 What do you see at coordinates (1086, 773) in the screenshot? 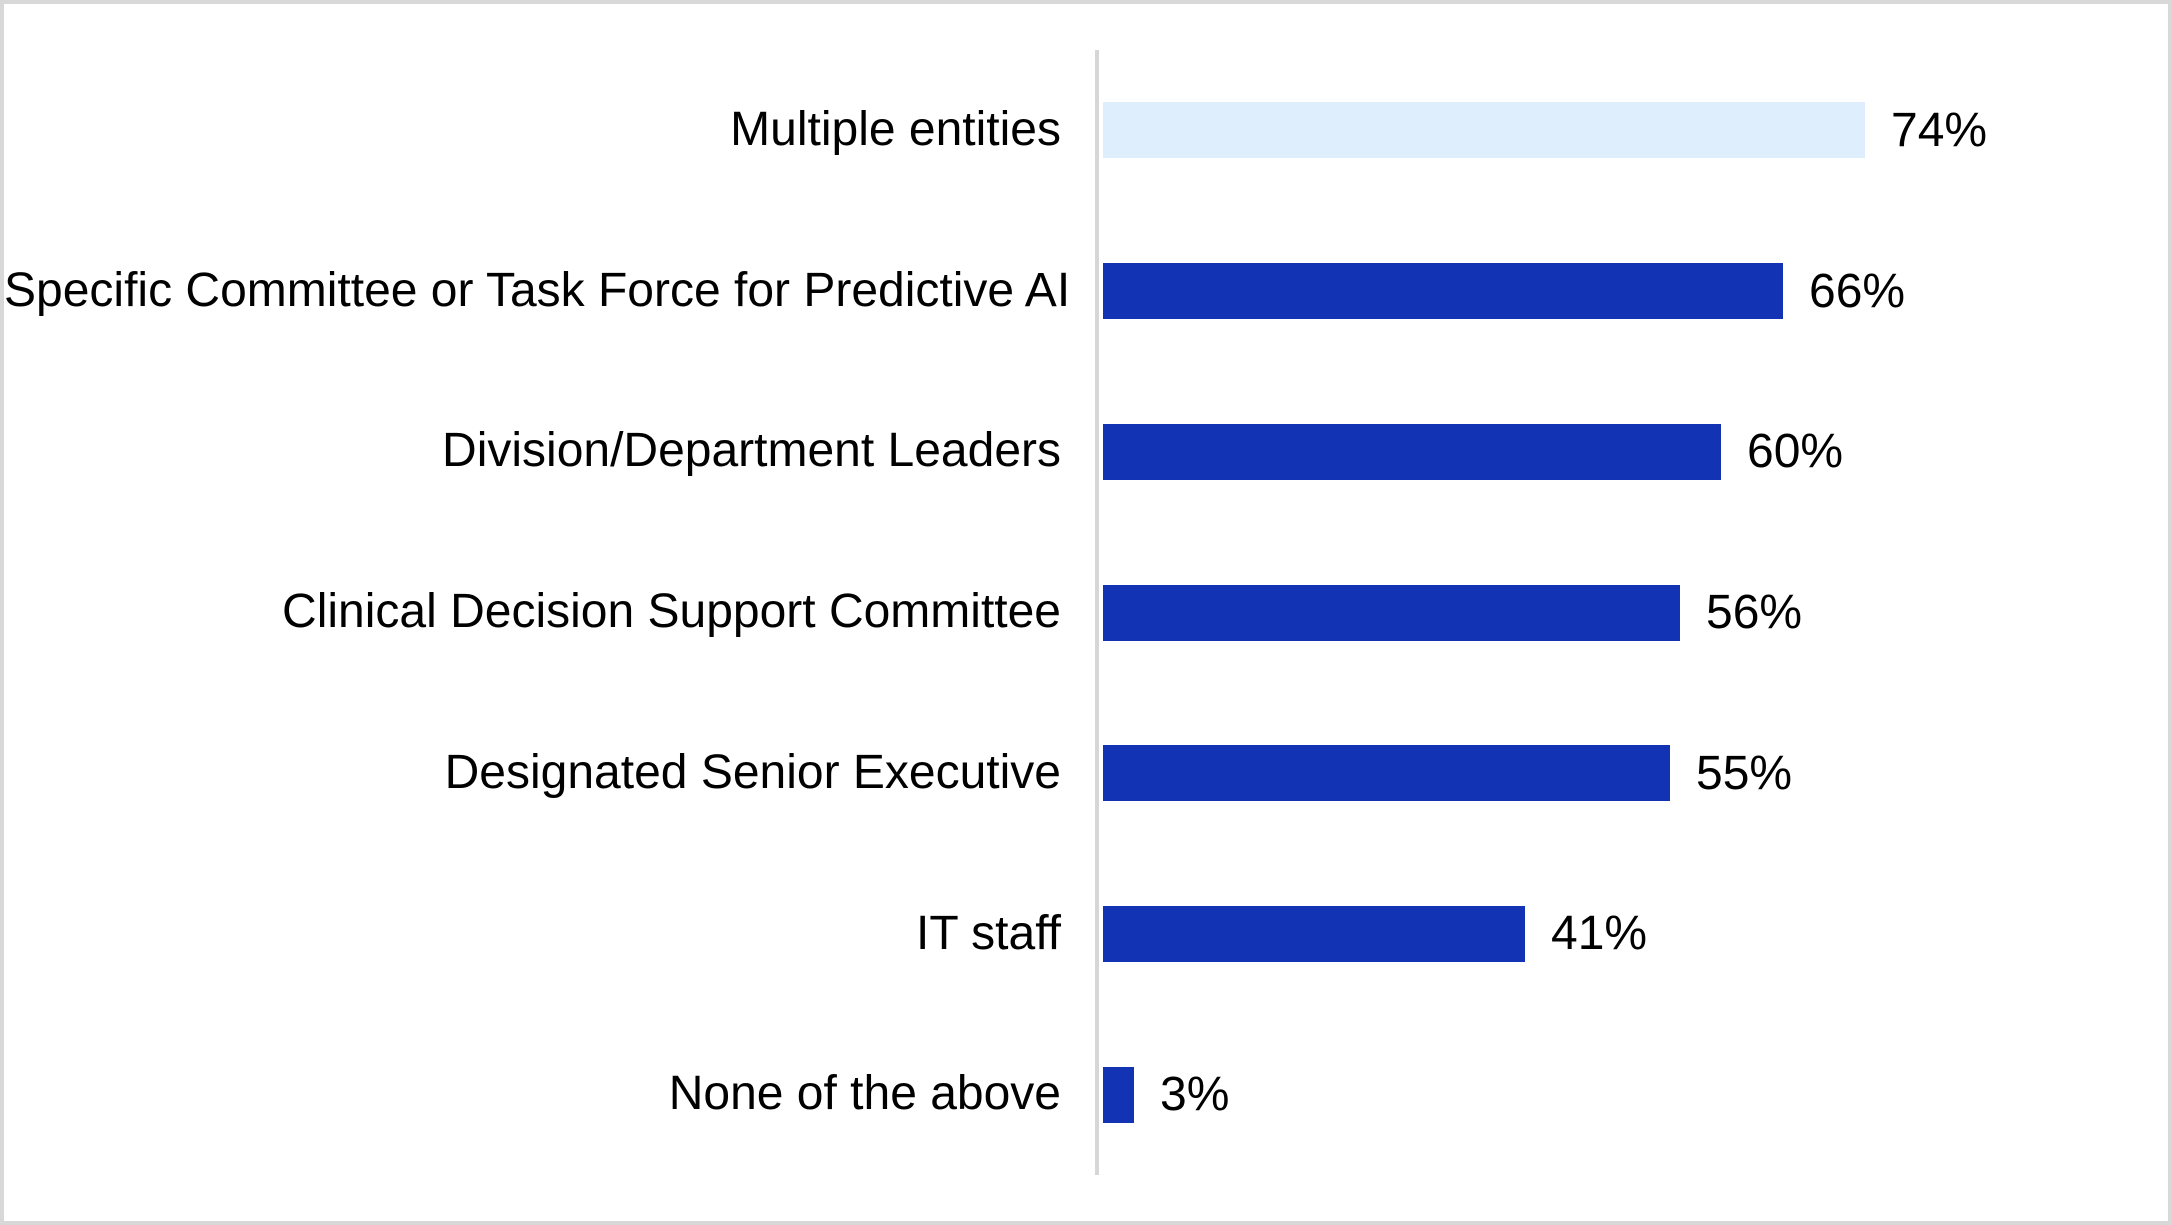
I see `bar-row: Designated Senior Executive 55%` at bounding box center [1086, 773].